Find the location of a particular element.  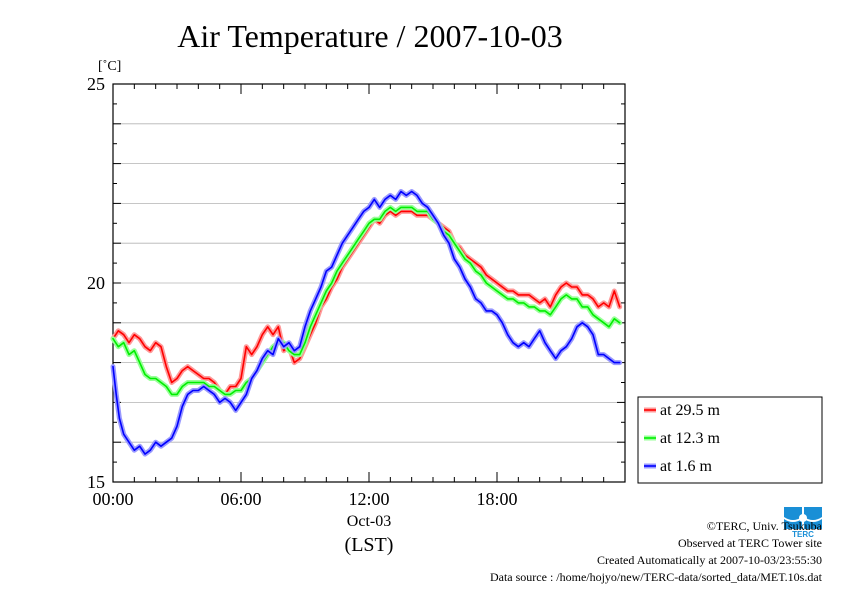

logo-text: TERC is located at coordinates (803, 534).